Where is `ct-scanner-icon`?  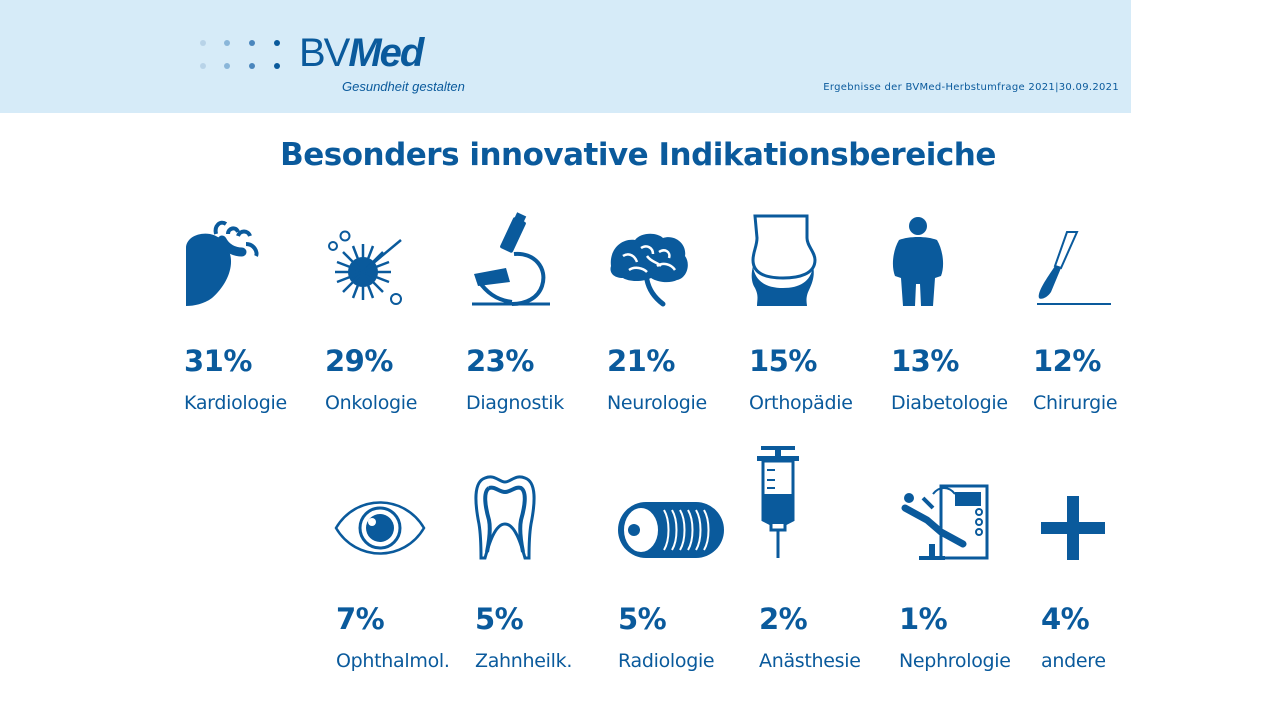
ct-scanner-icon is located at coordinates (671, 530).